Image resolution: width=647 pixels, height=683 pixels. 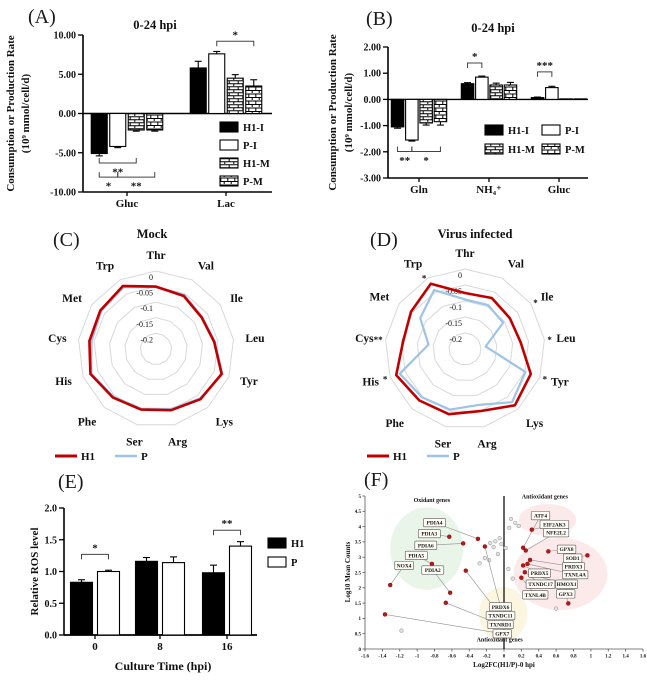 What do you see at coordinates (65, 153) in the screenshot?
I see `svg-text: -5.00` at bounding box center [65, 153].